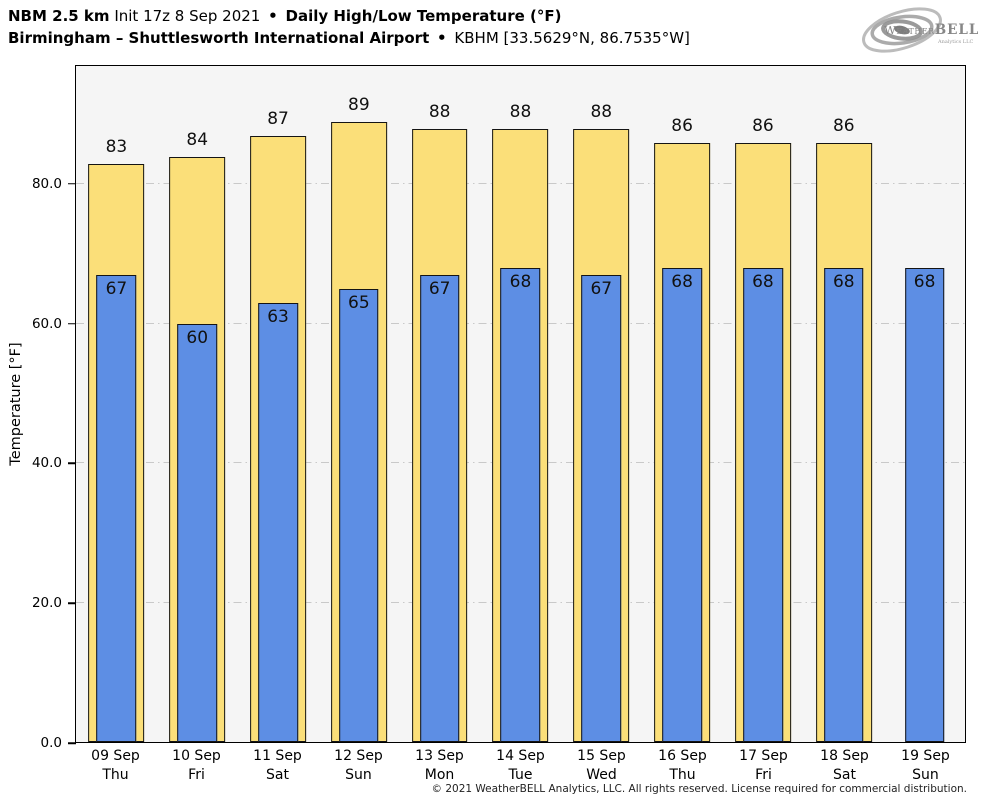 The image size is (984, 808). What do you see at coordinates (358, 766) in the screenshot?
I see `x-tick-label: 12 Sep Sun` at bounding box center [358, 766].